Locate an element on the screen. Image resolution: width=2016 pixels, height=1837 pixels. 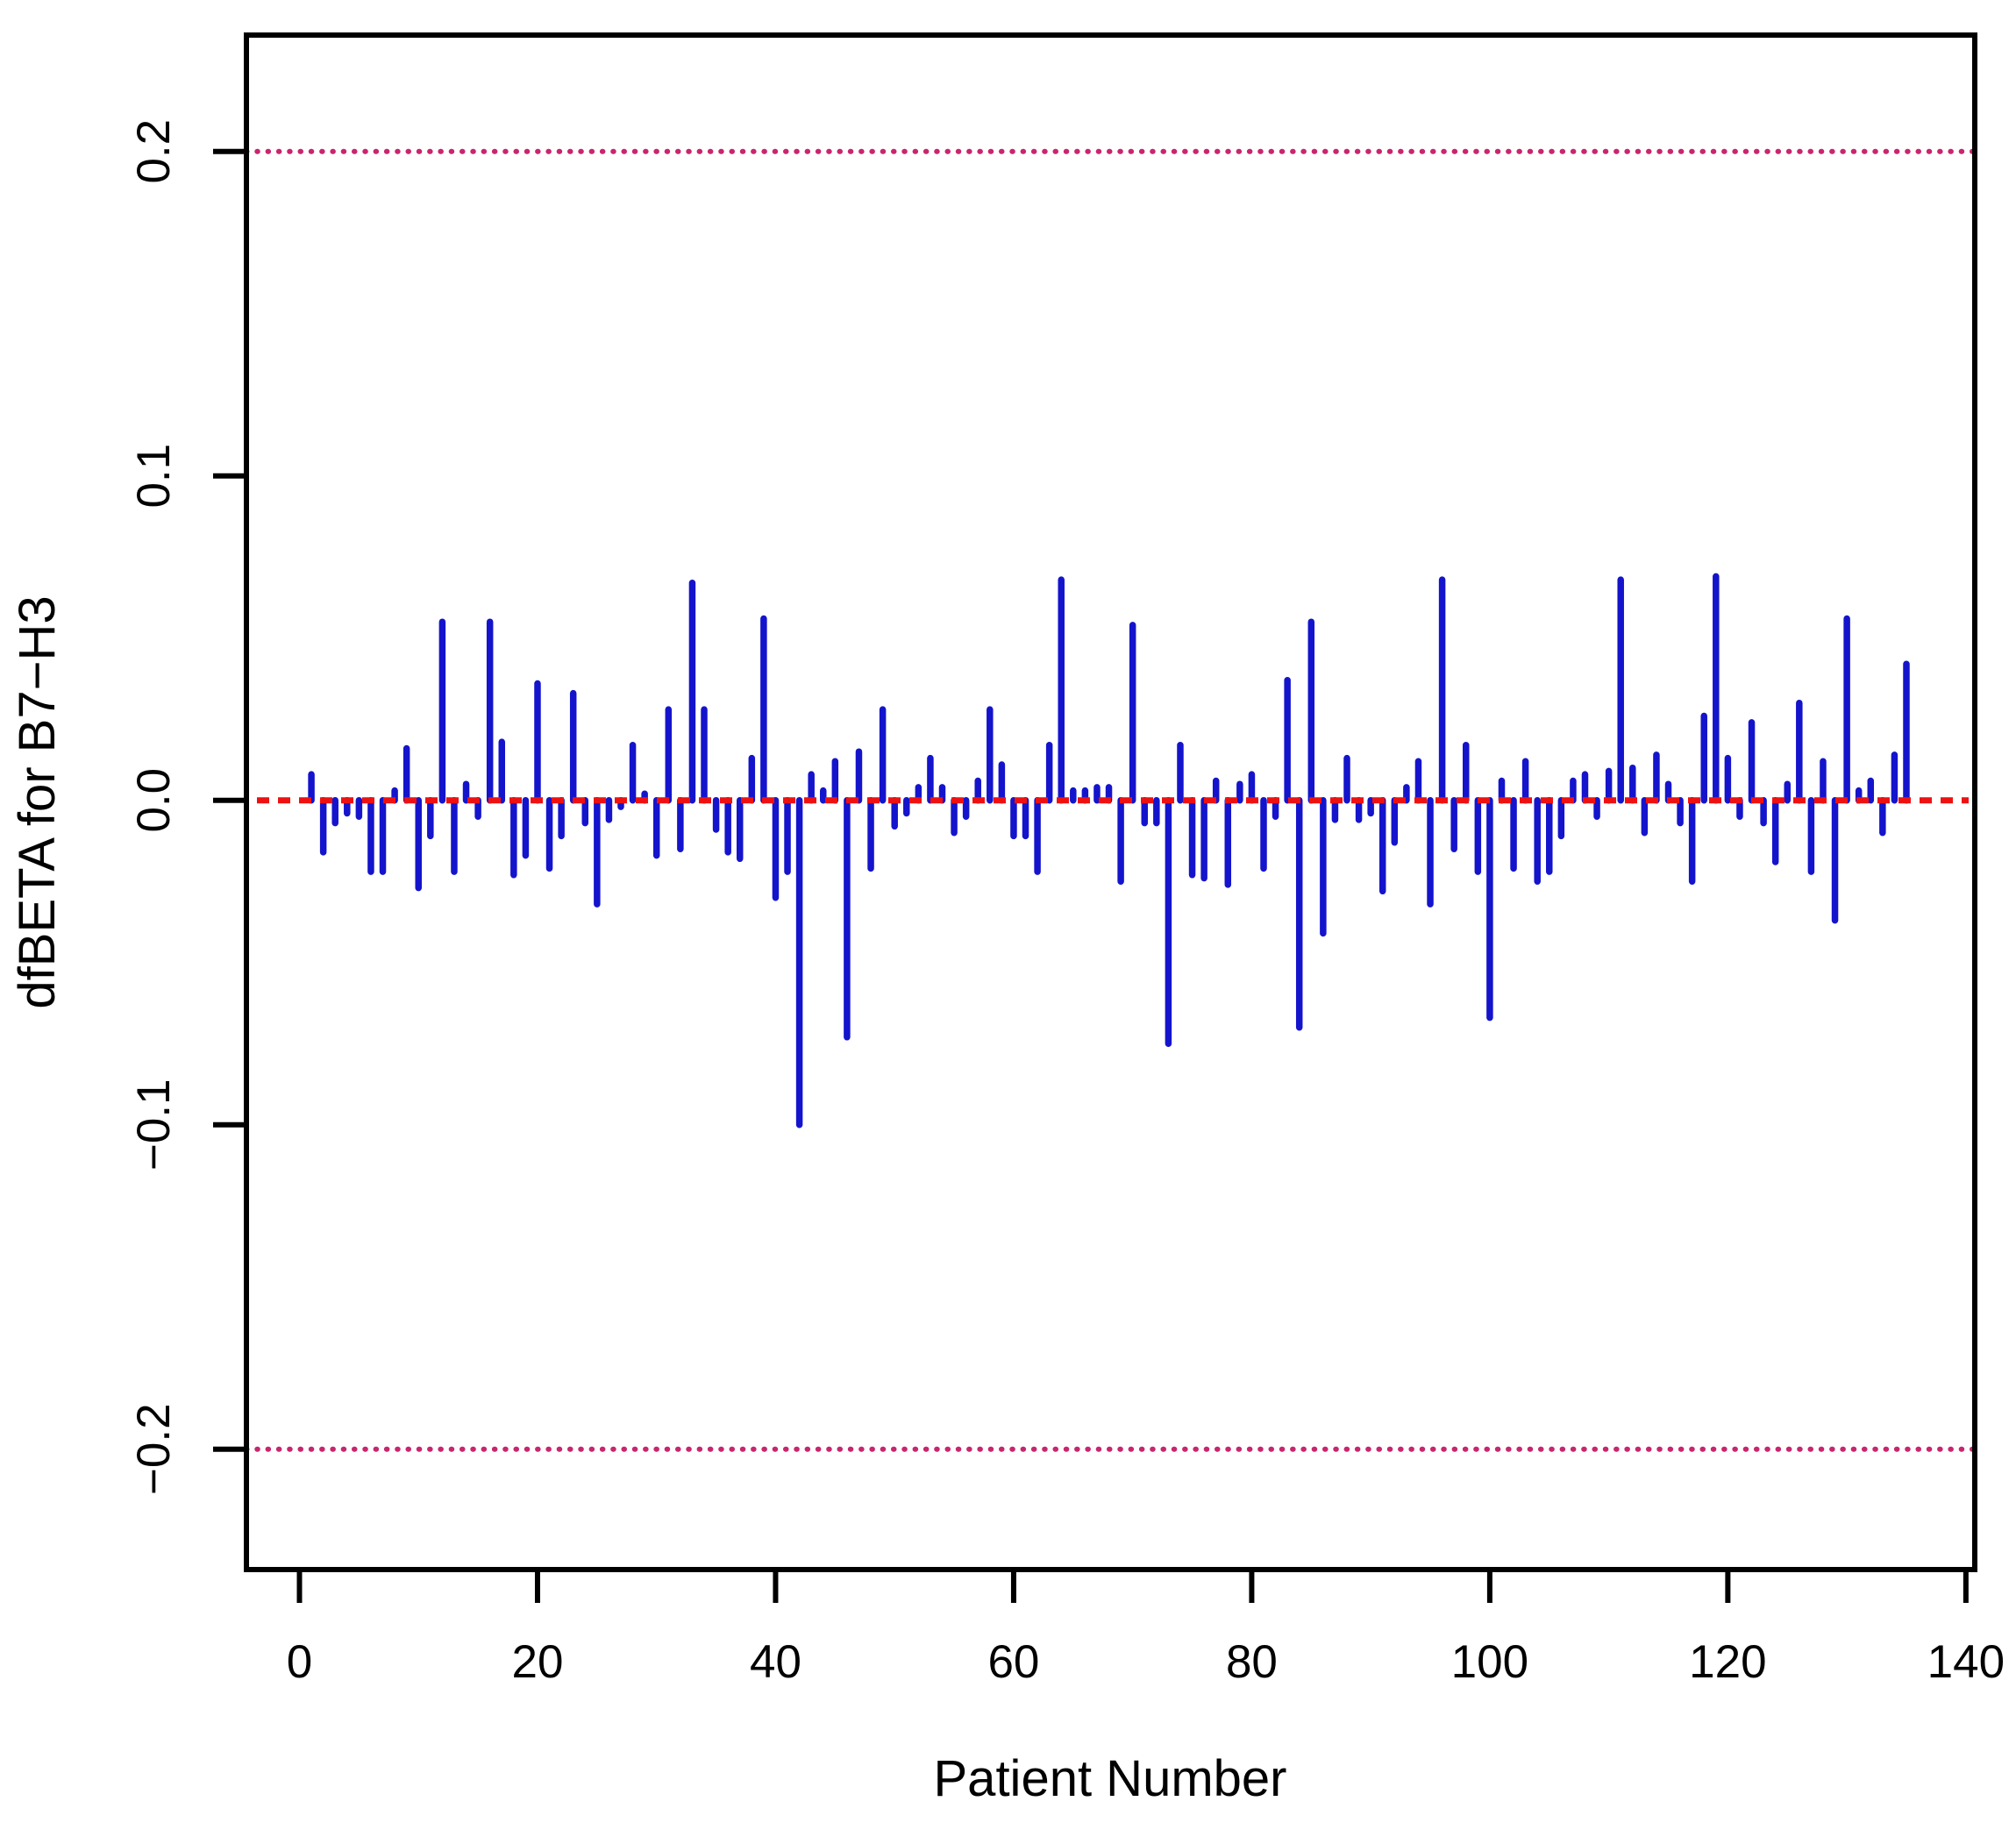
x-tick-label: 0 is located at coordinates (299, 1662).